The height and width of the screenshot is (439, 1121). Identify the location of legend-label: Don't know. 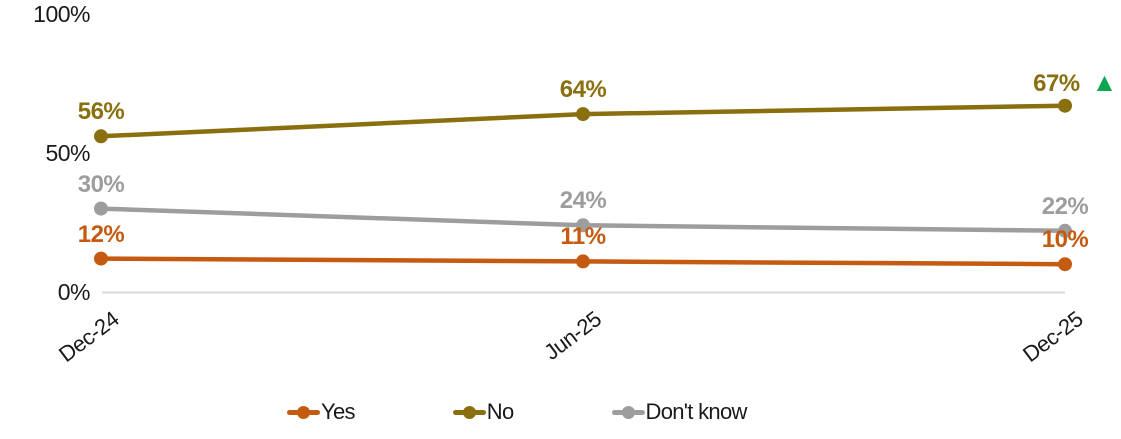
(696, 411).